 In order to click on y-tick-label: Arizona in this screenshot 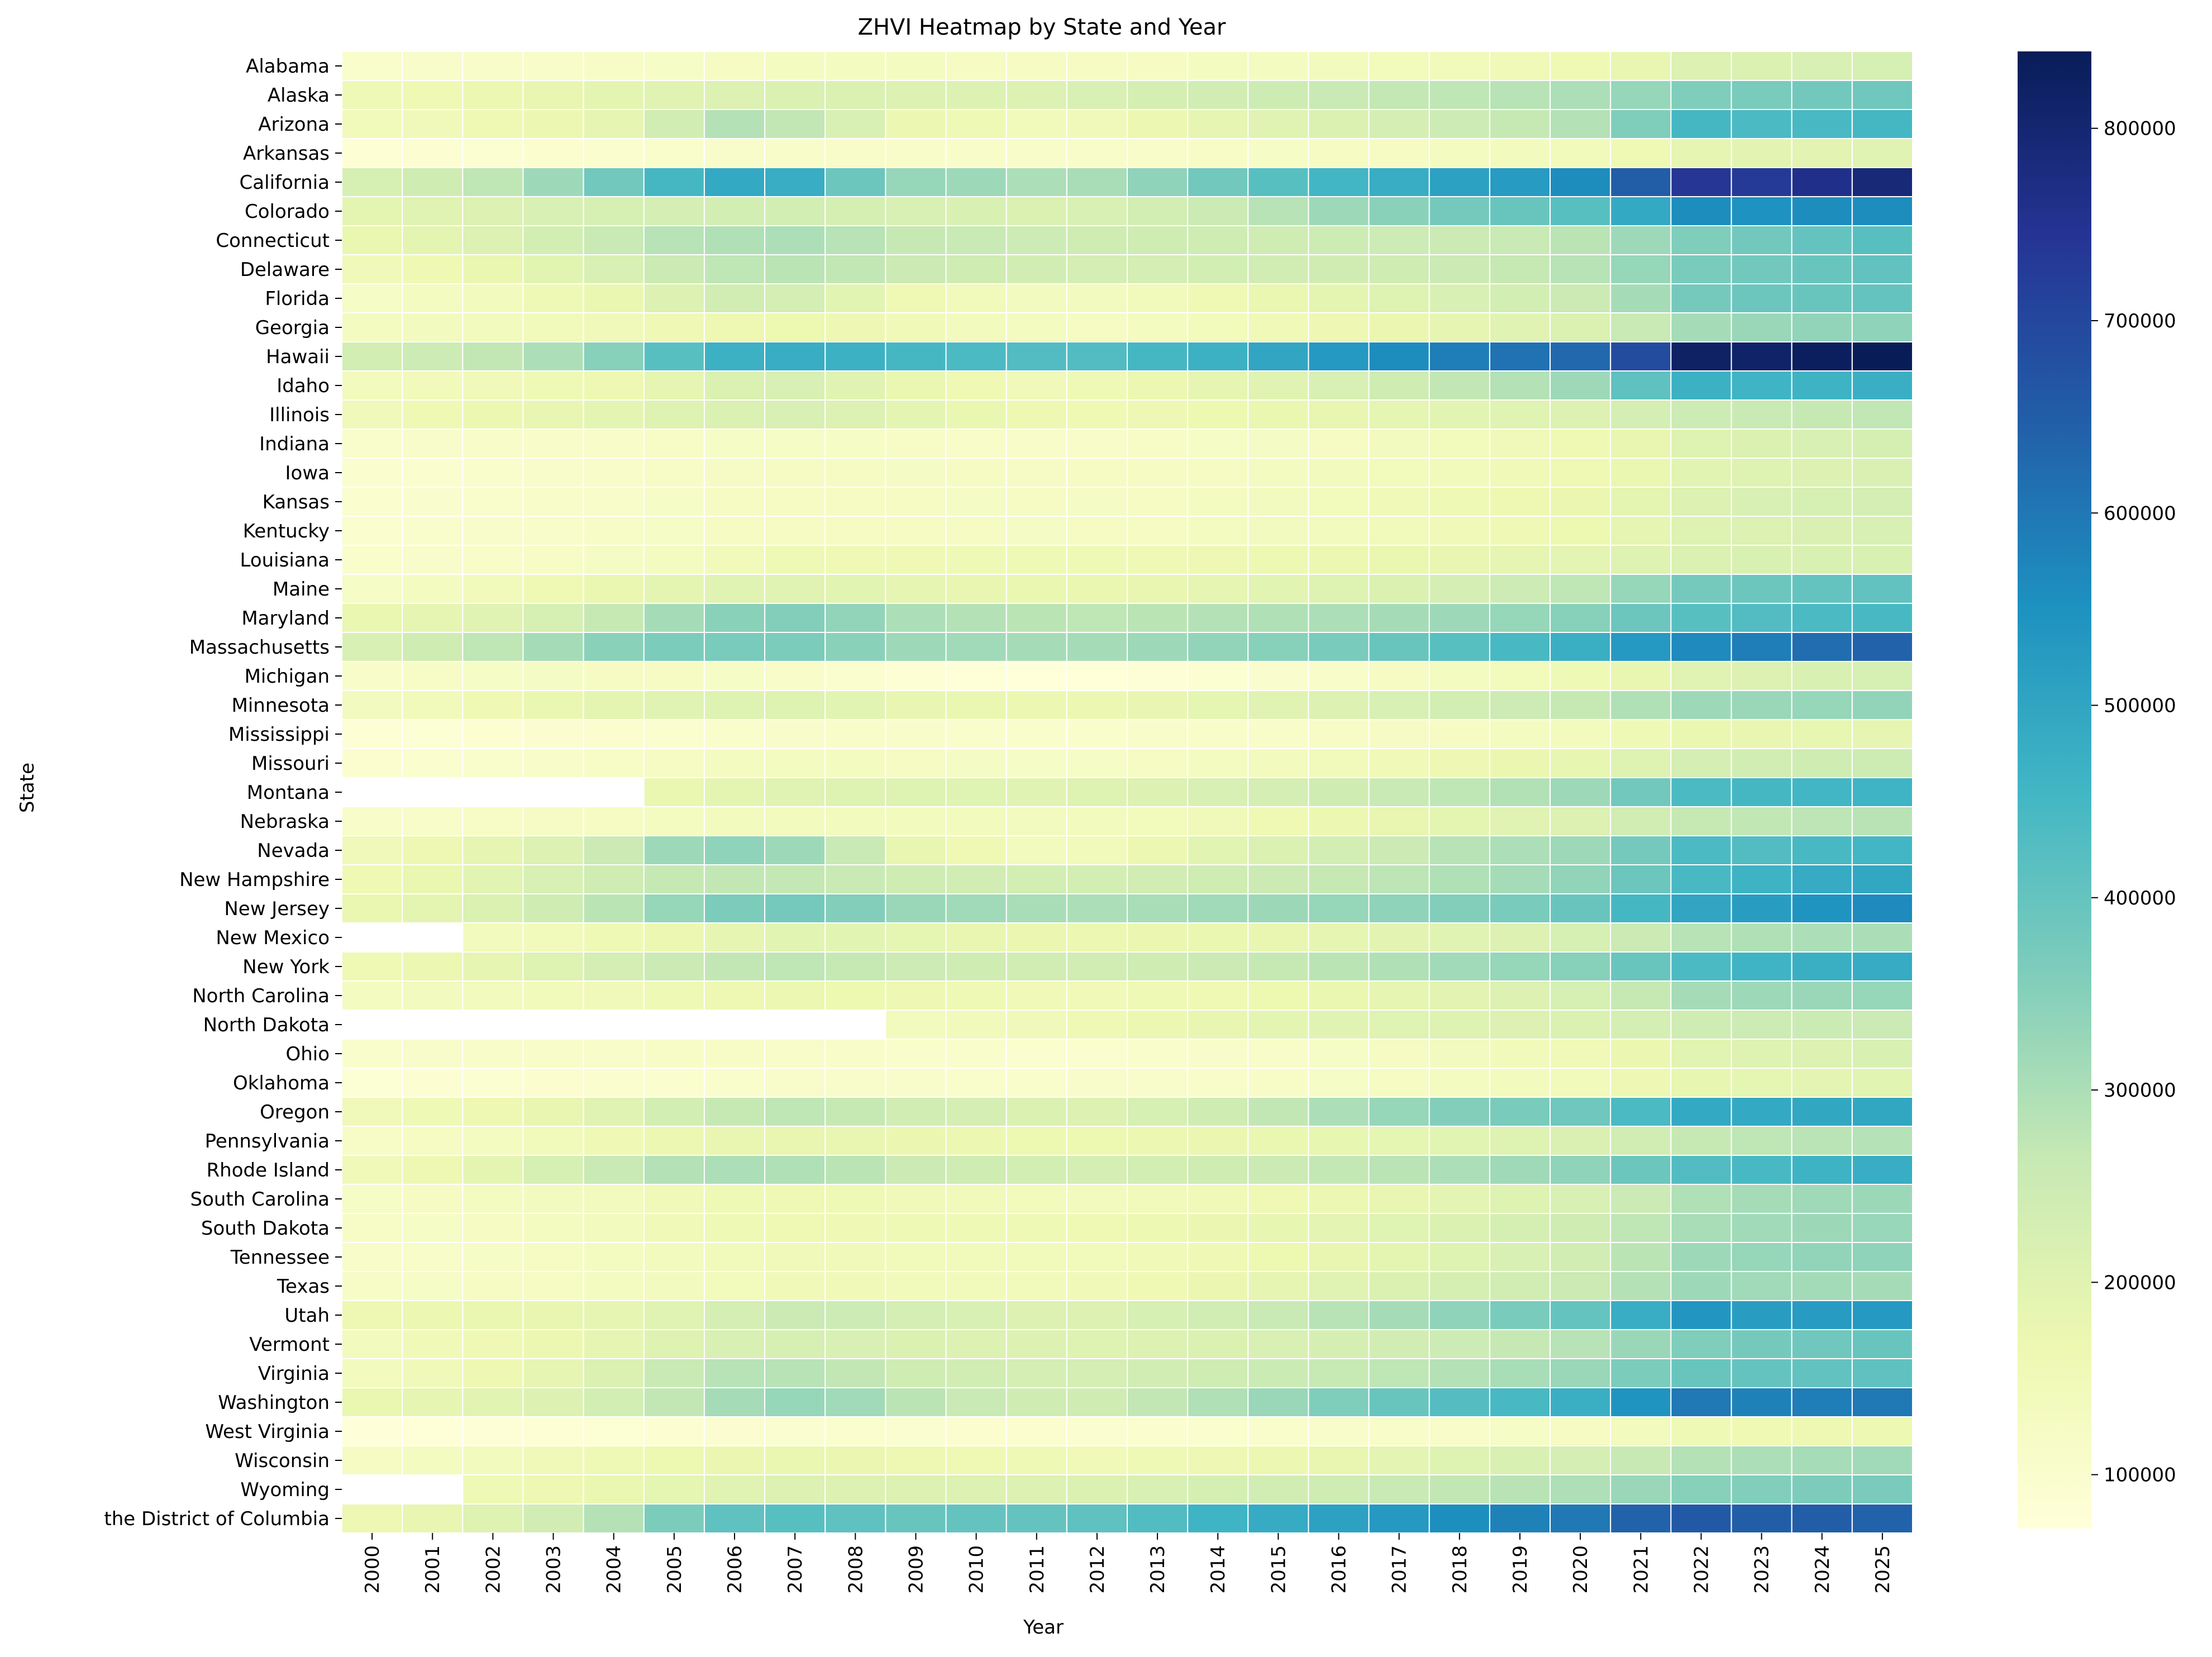, I will do `click(294, 124)`.